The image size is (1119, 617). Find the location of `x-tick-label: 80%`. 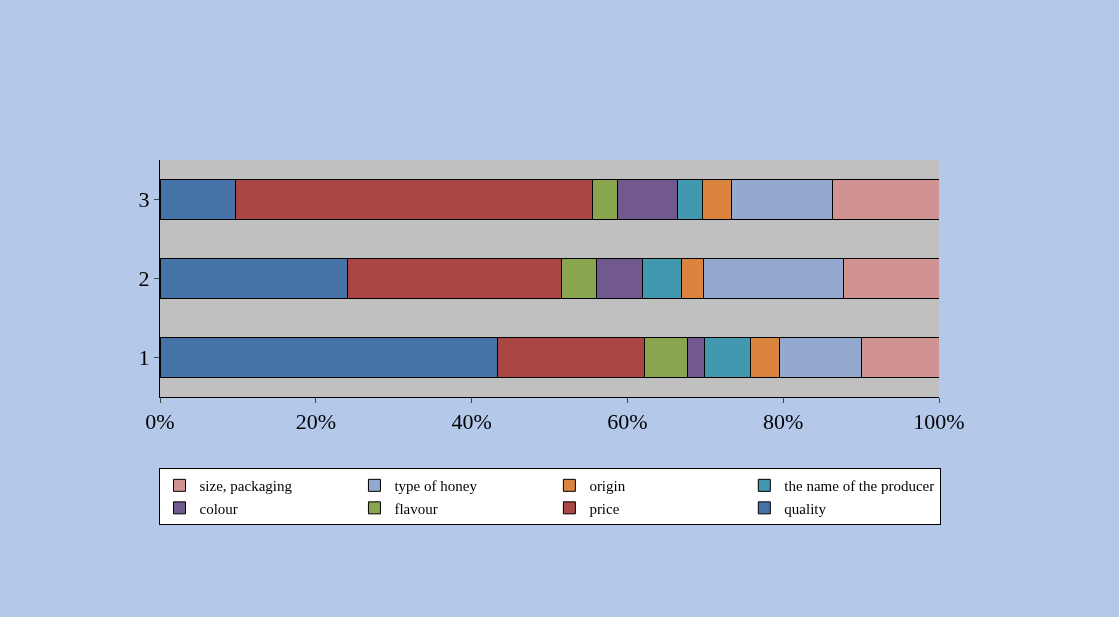

x-tick-label: 80% is located at coordinates (783, 422).